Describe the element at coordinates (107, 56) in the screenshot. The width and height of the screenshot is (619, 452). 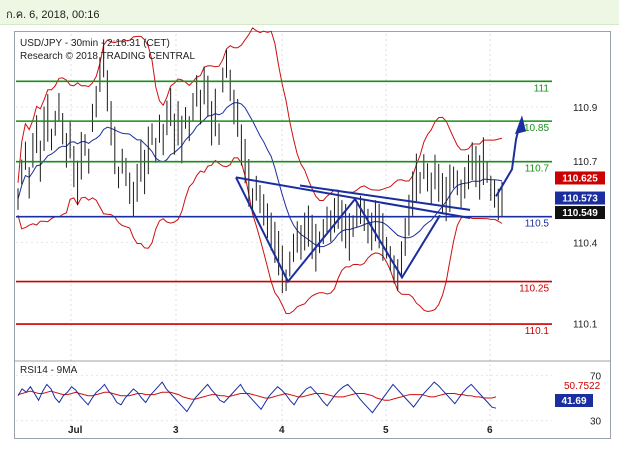
I see `chart-subtitle: Research © 2018 TRADING CENTRAL` at that location.